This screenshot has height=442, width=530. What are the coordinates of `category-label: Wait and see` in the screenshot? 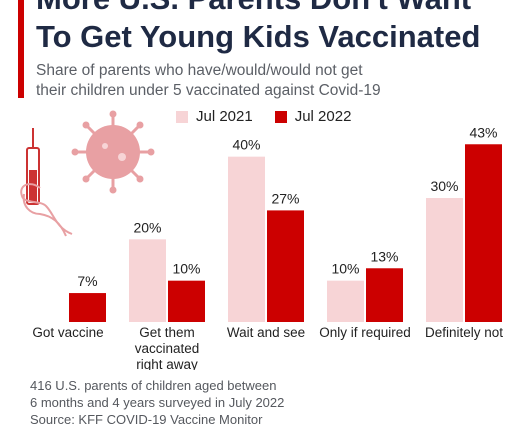 It's located at (266, 332).